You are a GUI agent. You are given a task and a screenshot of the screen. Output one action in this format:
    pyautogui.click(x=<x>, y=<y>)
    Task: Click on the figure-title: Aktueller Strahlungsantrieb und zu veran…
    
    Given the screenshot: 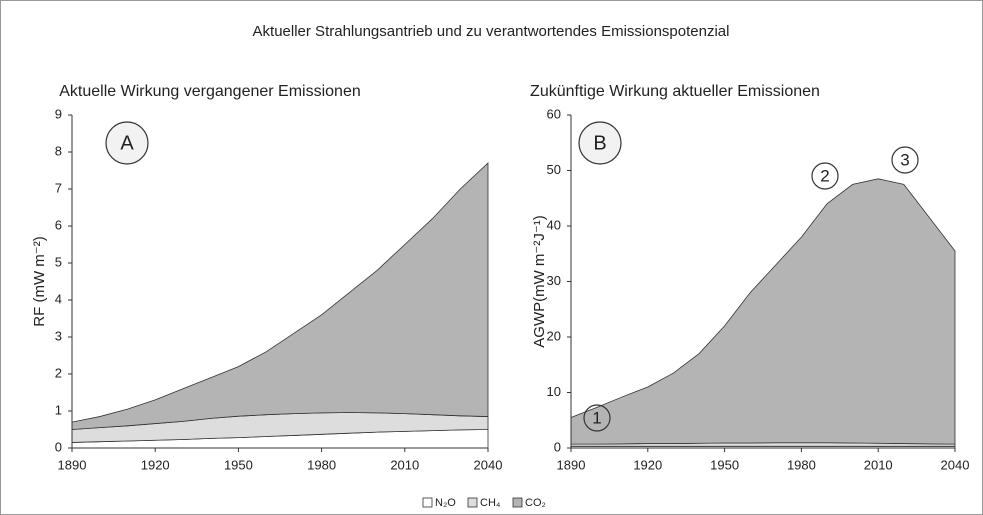 What is the action you would take?
    pyautogui.click(x=491, y=31)
    